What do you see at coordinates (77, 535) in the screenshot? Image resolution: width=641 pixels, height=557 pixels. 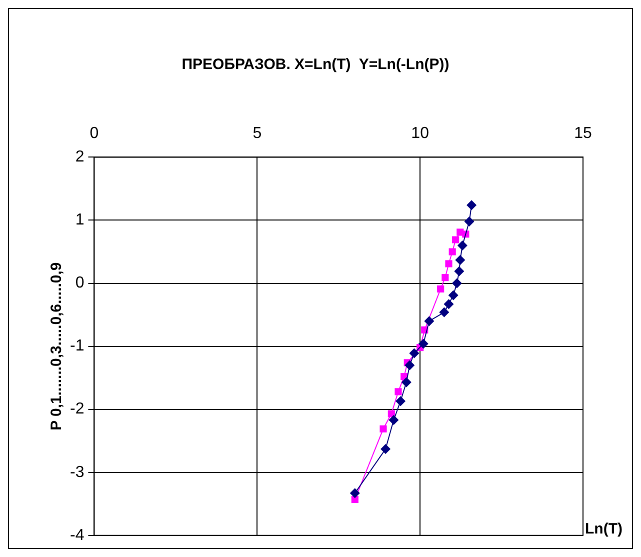 I see `y-tick-label: -4` at bounding box center [77, 535].